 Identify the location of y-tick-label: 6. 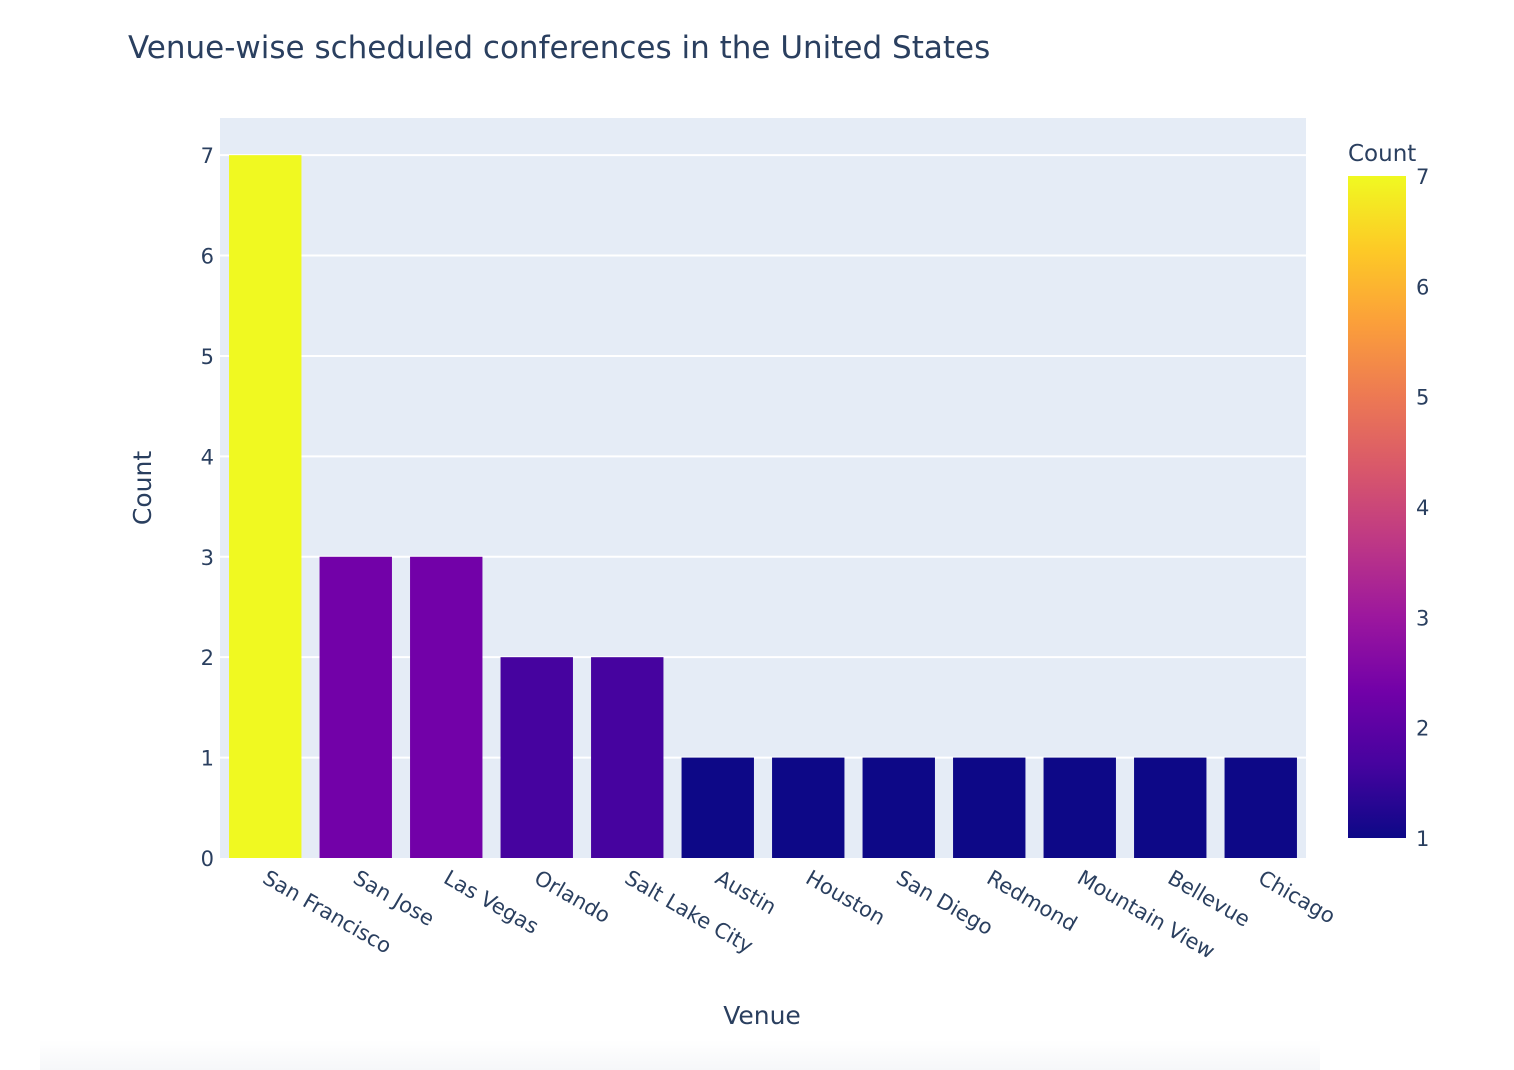
(207, 257).